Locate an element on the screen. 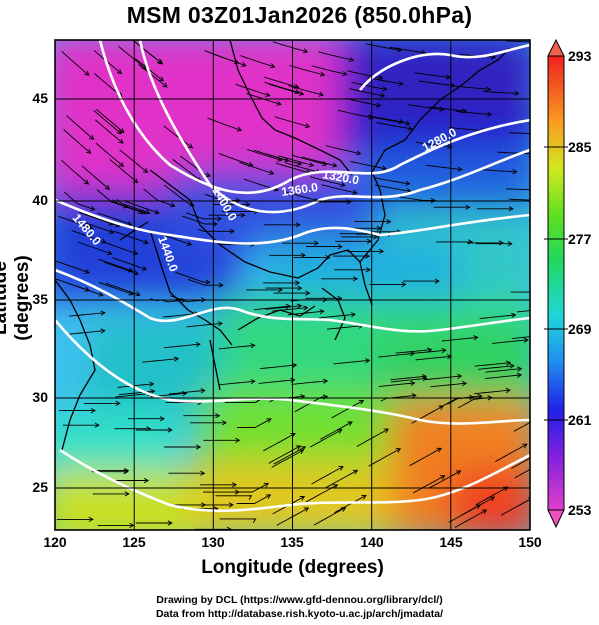  y-tick-label: 30 is located at coordinates (40, 397).